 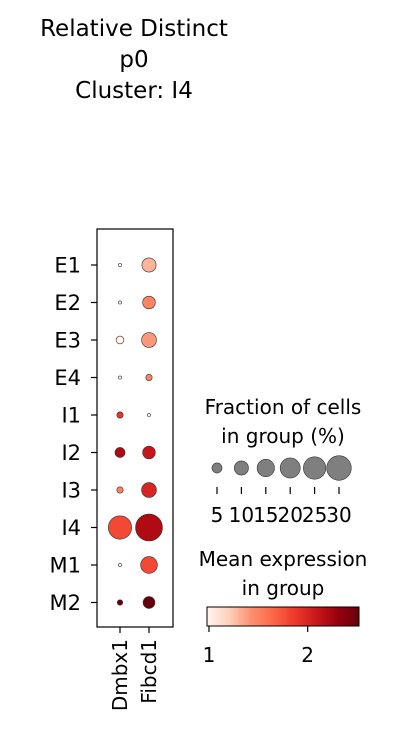 I want to click on colorbar-tick-label: 1, so click(x=209, y=655).